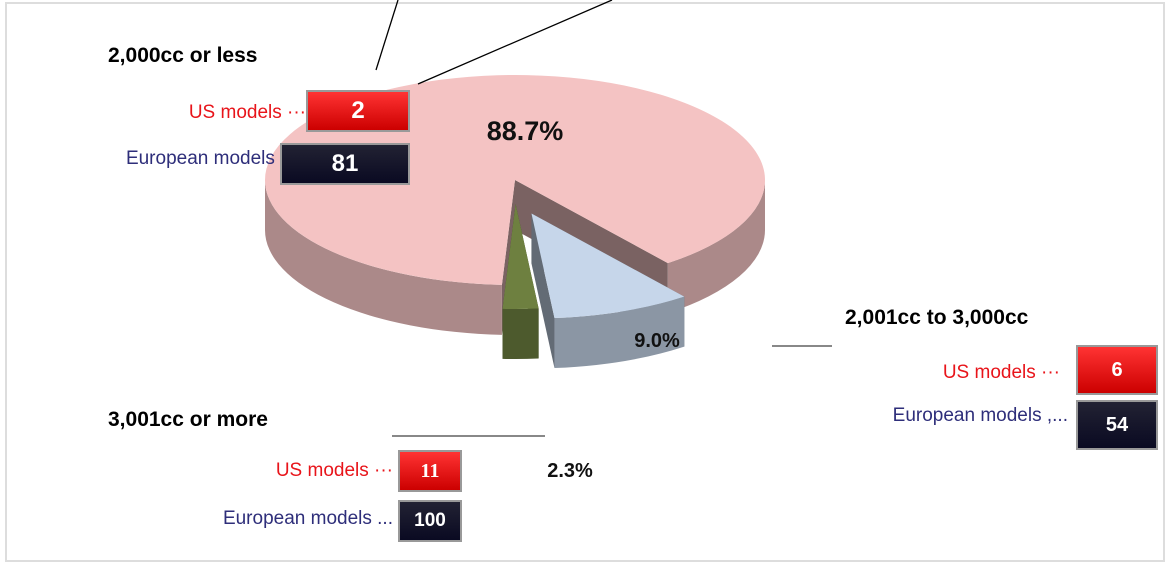  What do you see at coordinates (1117, 370) in the screenshot?
I see `us-count: 6` at bounding box center [1117, 370].